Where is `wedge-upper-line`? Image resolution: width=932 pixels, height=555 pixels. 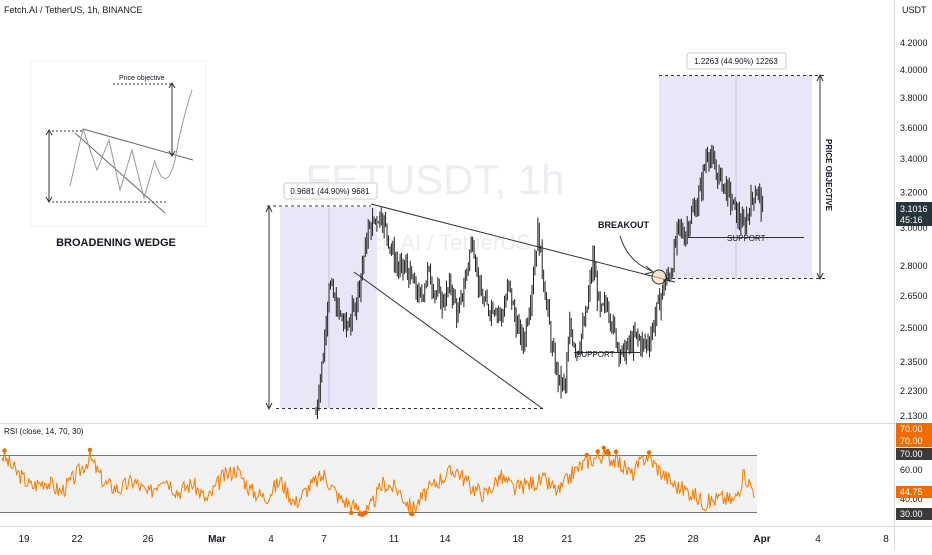
wedge-upper-line is located at coordinates (523, 243).